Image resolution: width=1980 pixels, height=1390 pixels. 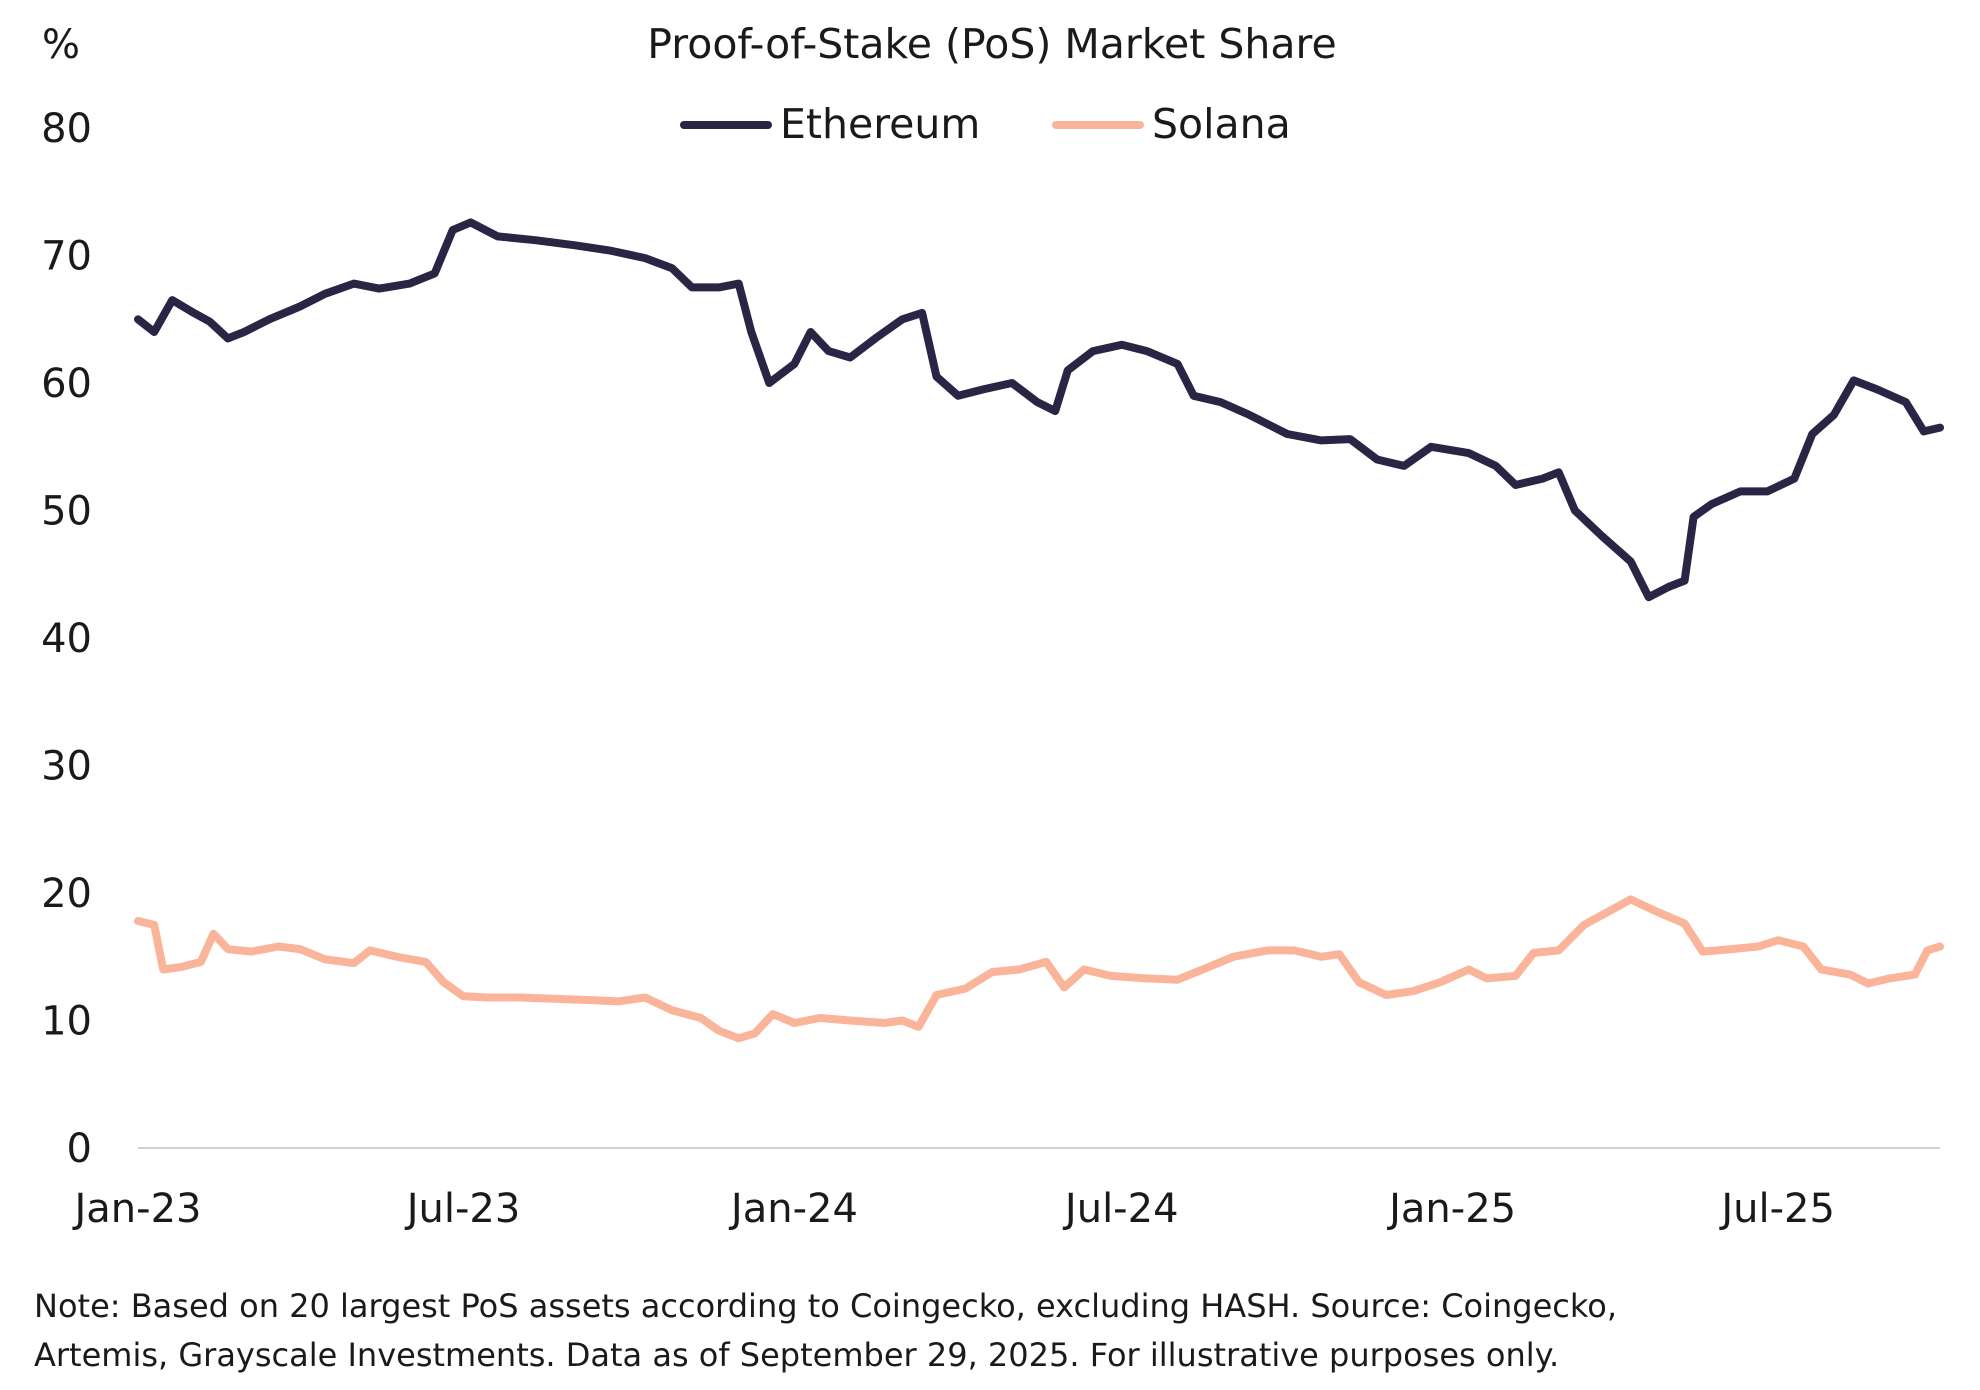 I want to click on y-tick-label: 70, so click(x=66, y=257).